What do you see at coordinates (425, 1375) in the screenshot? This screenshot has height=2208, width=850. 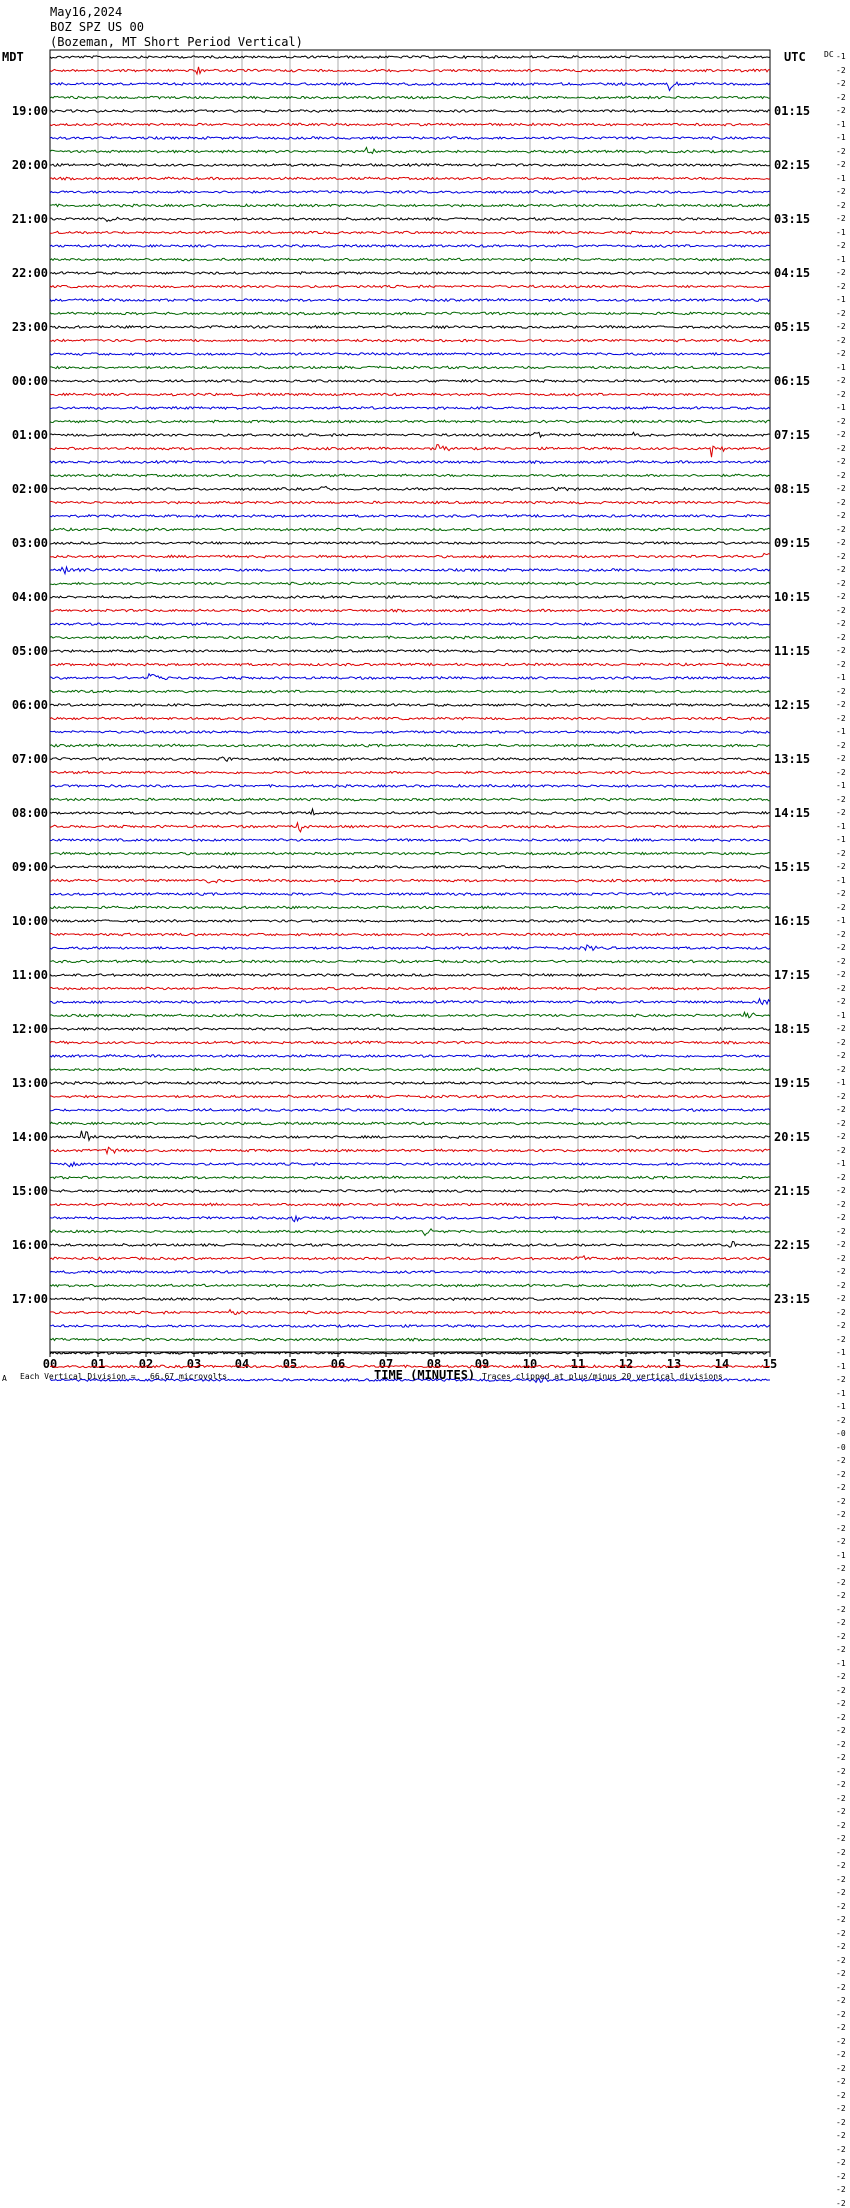 I see `x-axis-label: TIME (MINUTES)` at bounding box center [425, 1375].